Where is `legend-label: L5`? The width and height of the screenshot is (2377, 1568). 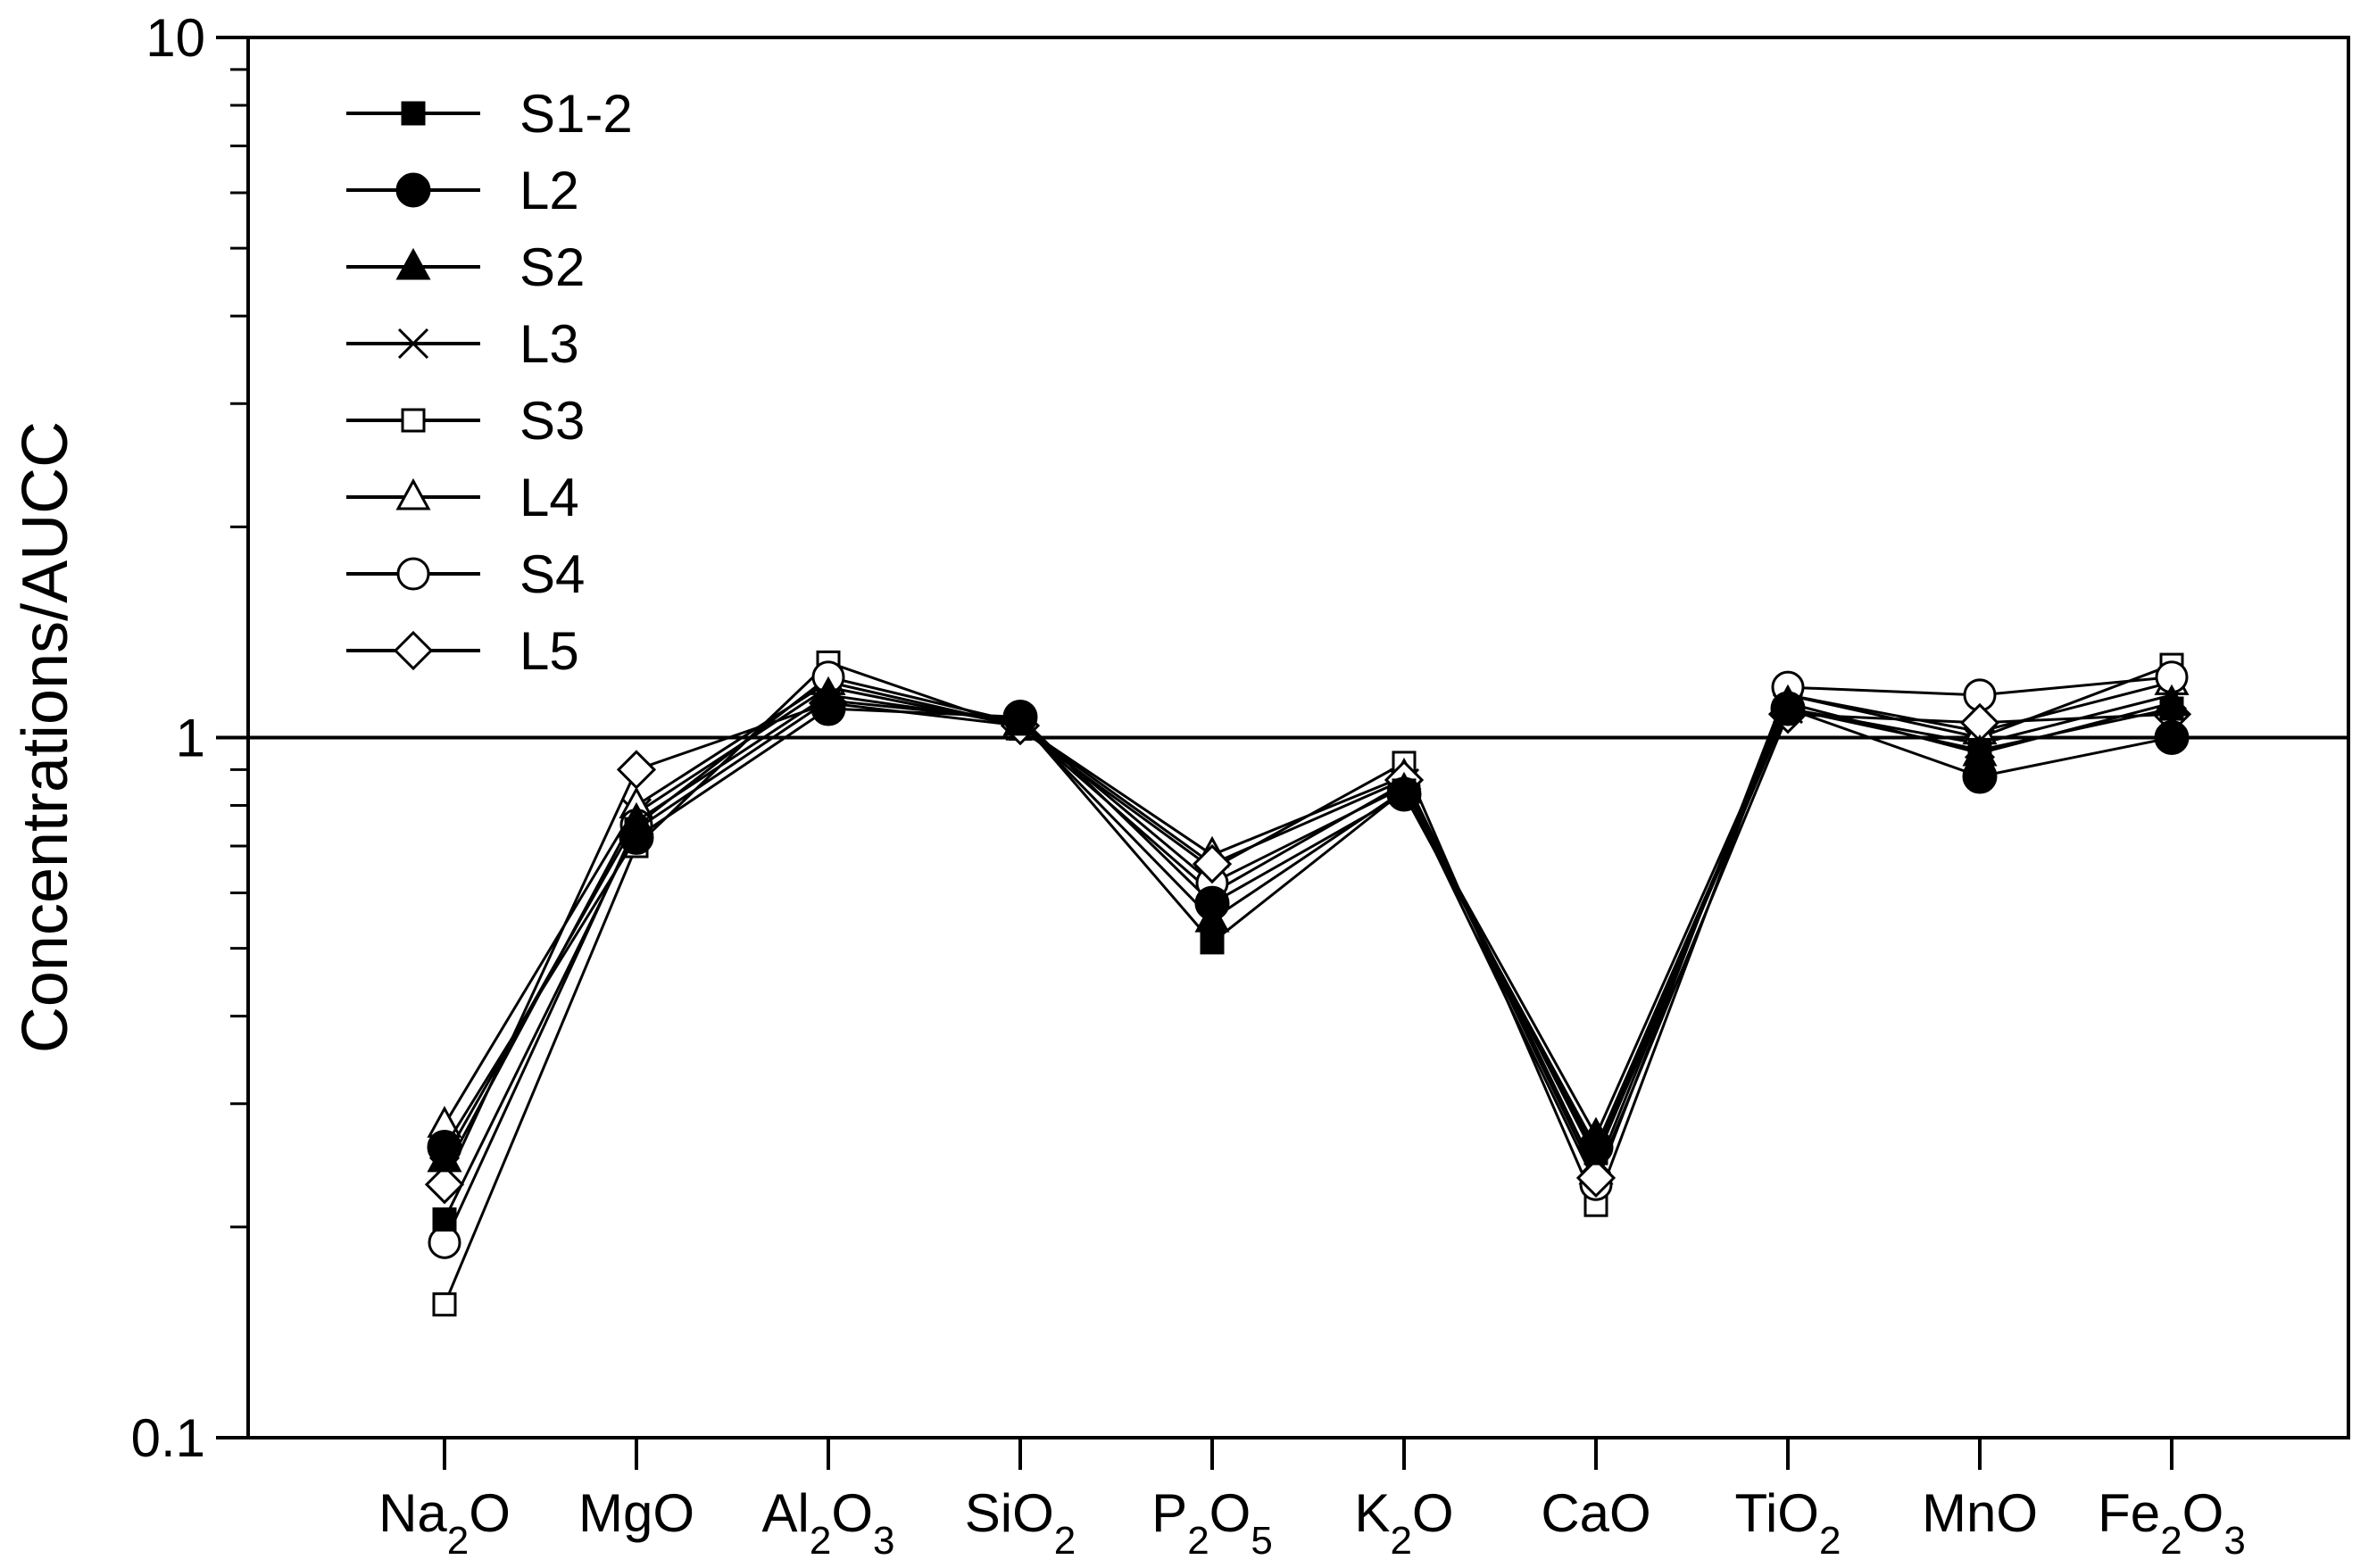
legend-label: L5 is located at coordinates (549, 651).